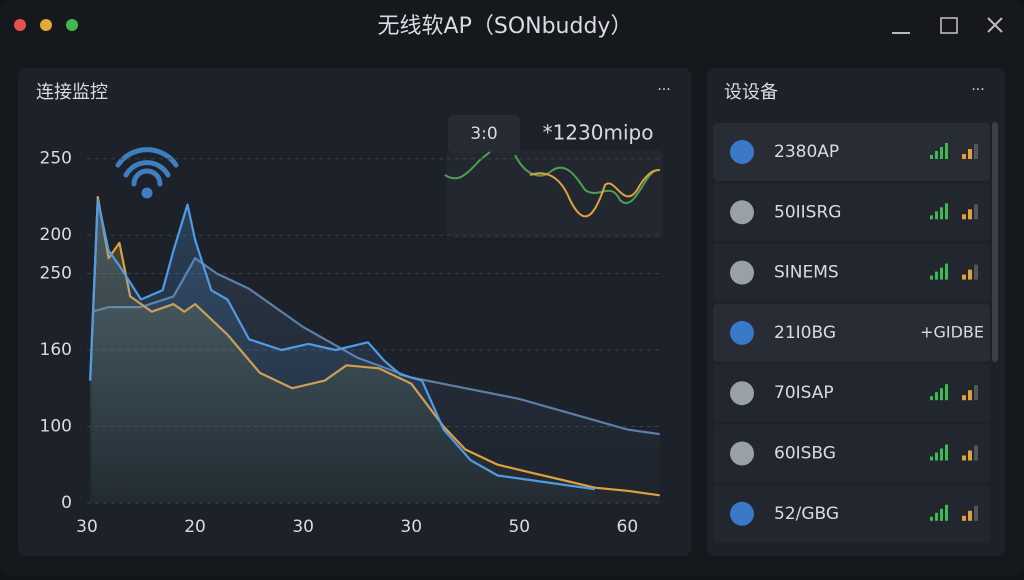  I want to click on device-name: SINEMS, so click(806, 273).